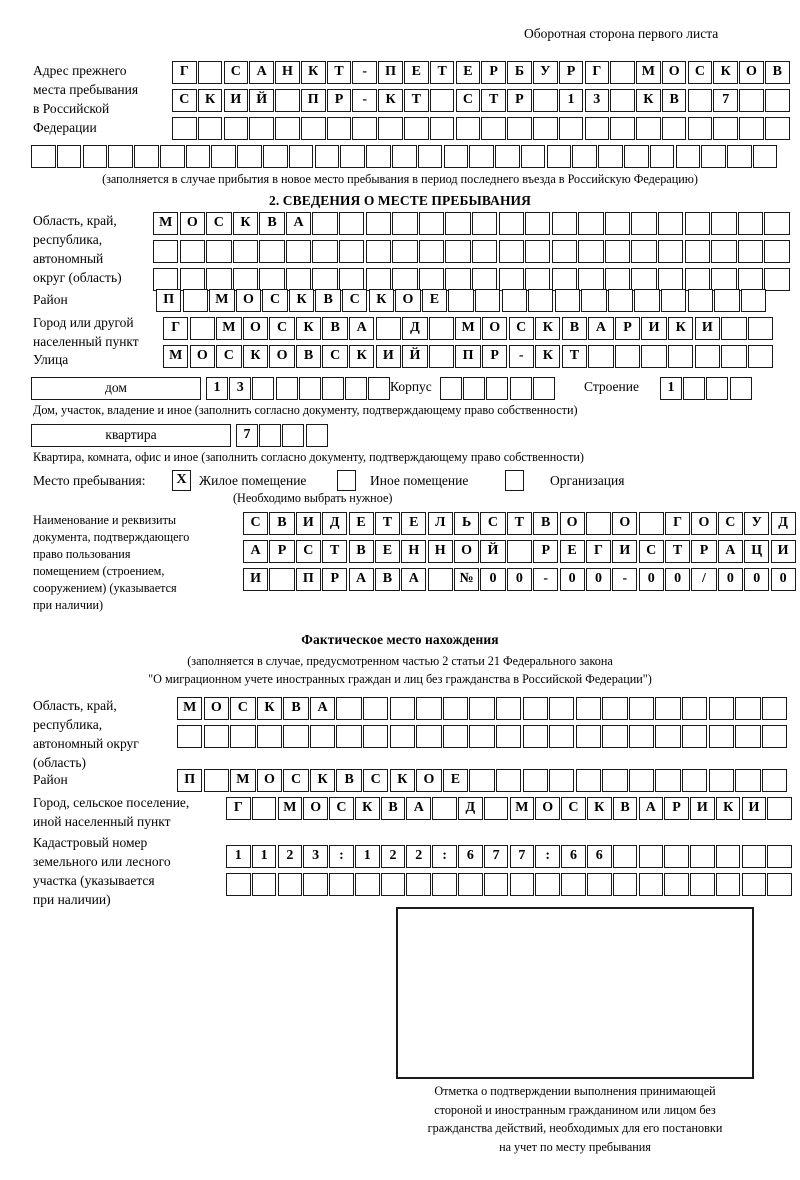  What do you see at coordinates (415, 356) in the screenshot?
I see `input-cell: Й` at bounding box center [415, 356].